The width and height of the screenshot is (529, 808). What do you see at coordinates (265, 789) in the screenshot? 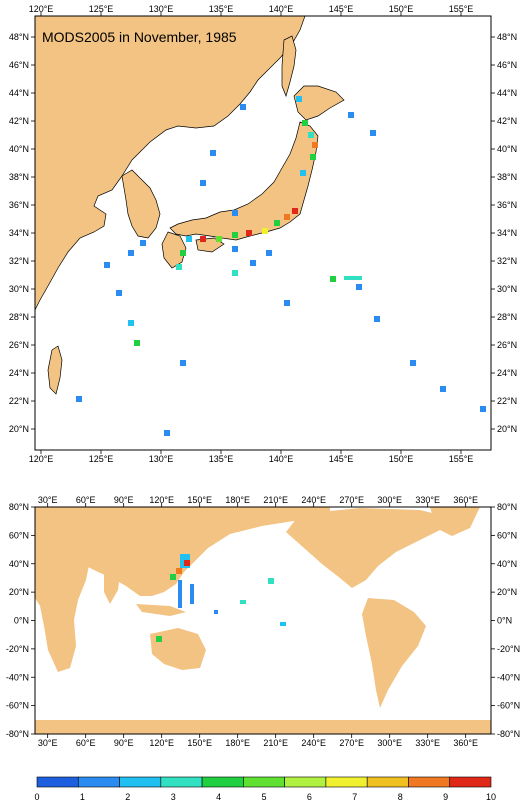
I see `colorbar: 0 1 2 3 4 5 6 7 8 9 10` at bounding box center [265, 789].